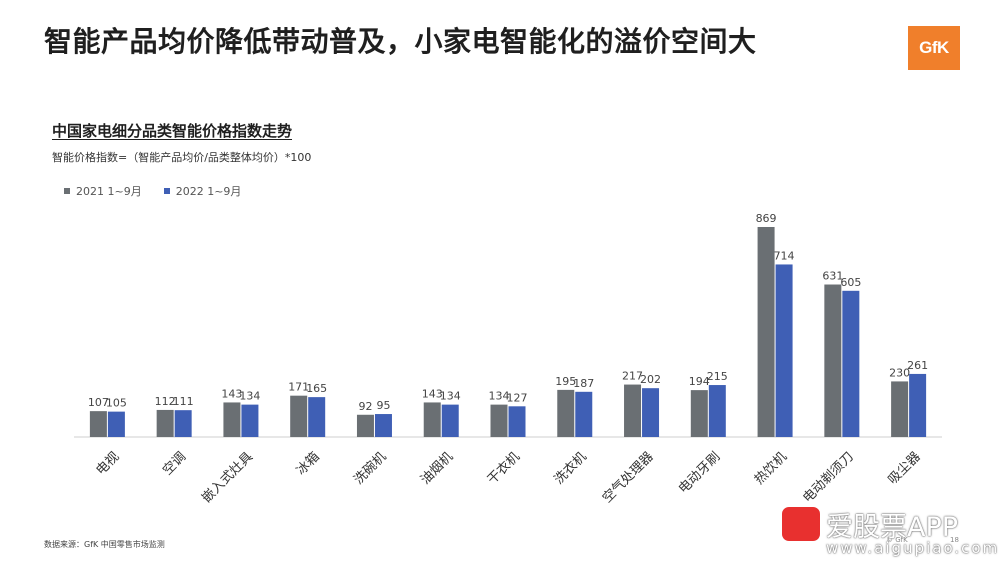  What do you see at coordinates (650, 379) in the screenshot?
I see `data-label-2022: 202` at bounding box center [650, 379].